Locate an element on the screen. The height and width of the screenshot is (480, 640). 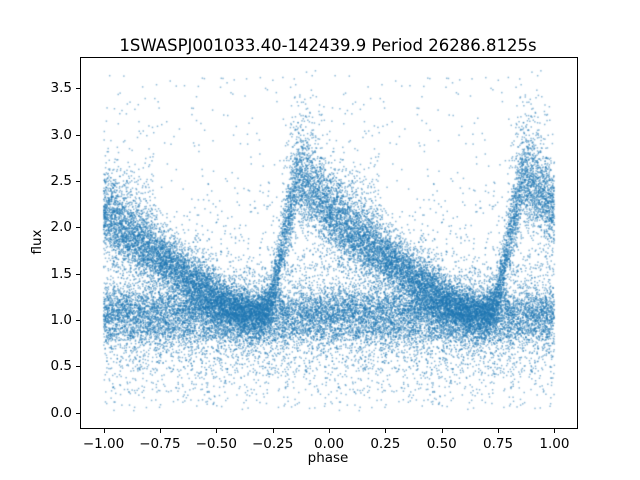
y-tick-label: 0.5 is located at coordinates (61, 366).